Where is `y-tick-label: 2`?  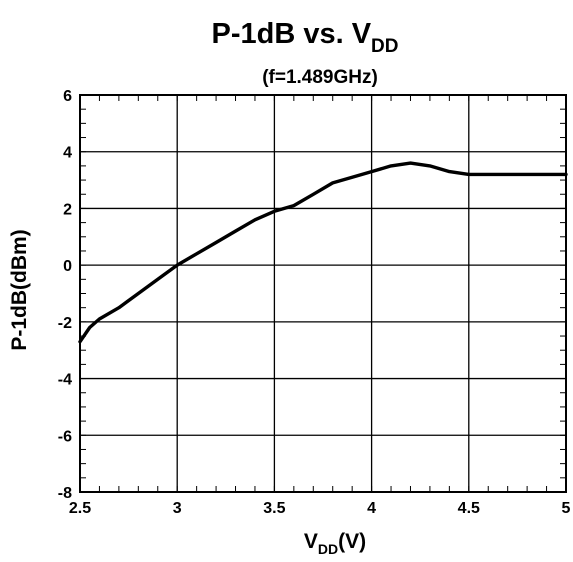 y-tick-label: 2 is located at coordinates (67, 209).